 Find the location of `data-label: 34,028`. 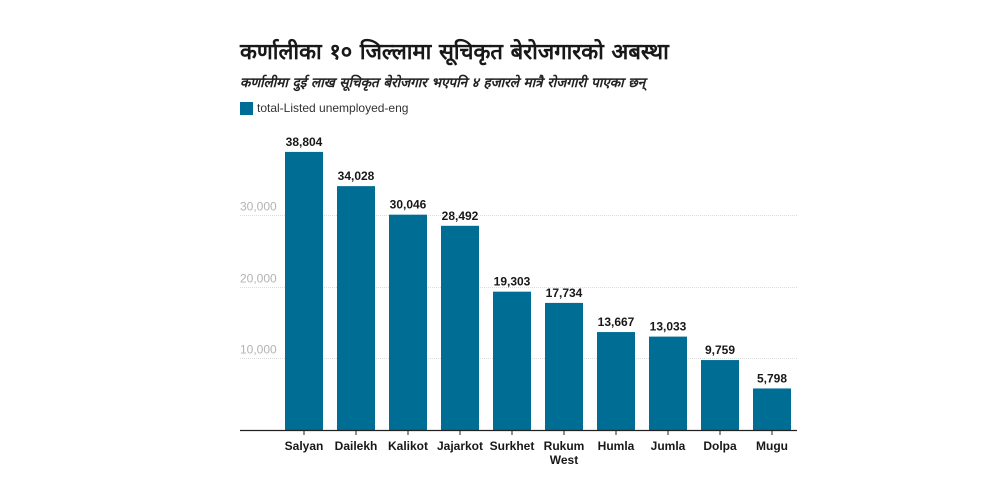

data-label: 34,028 is located at coordinates (356, 176).